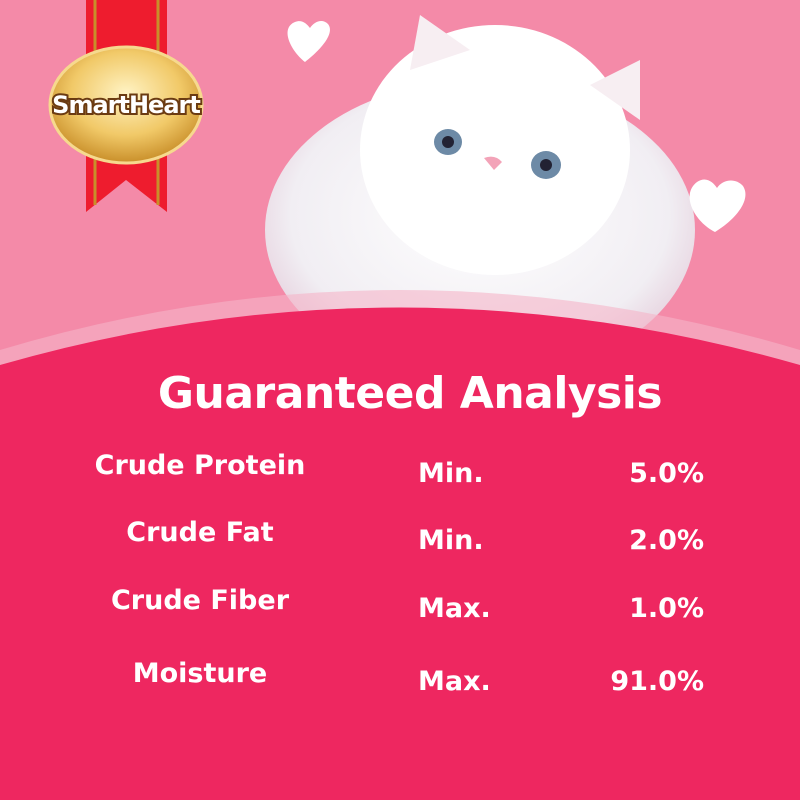 This screenshot has width=800, height=800. I want to click on value: 91.0%, so click(657, 681).